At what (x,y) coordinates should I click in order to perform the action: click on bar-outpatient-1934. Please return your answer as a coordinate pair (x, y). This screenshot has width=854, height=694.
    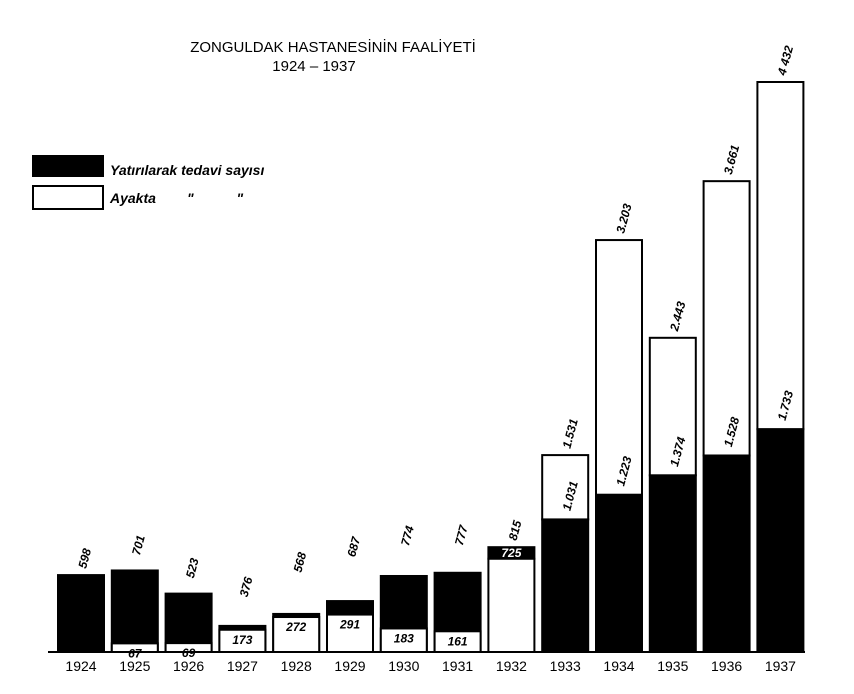
    Looking at the image, I should click on (619, 367).